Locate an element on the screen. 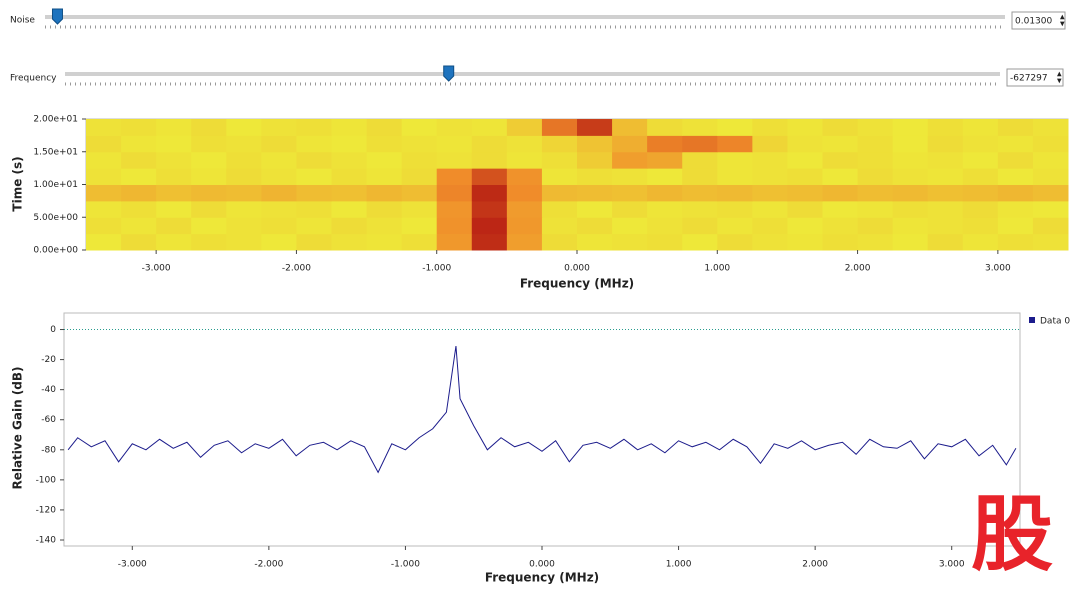 The image size is (1080, 591). y-tick-label: -140 is located at coordinates (46, 540).